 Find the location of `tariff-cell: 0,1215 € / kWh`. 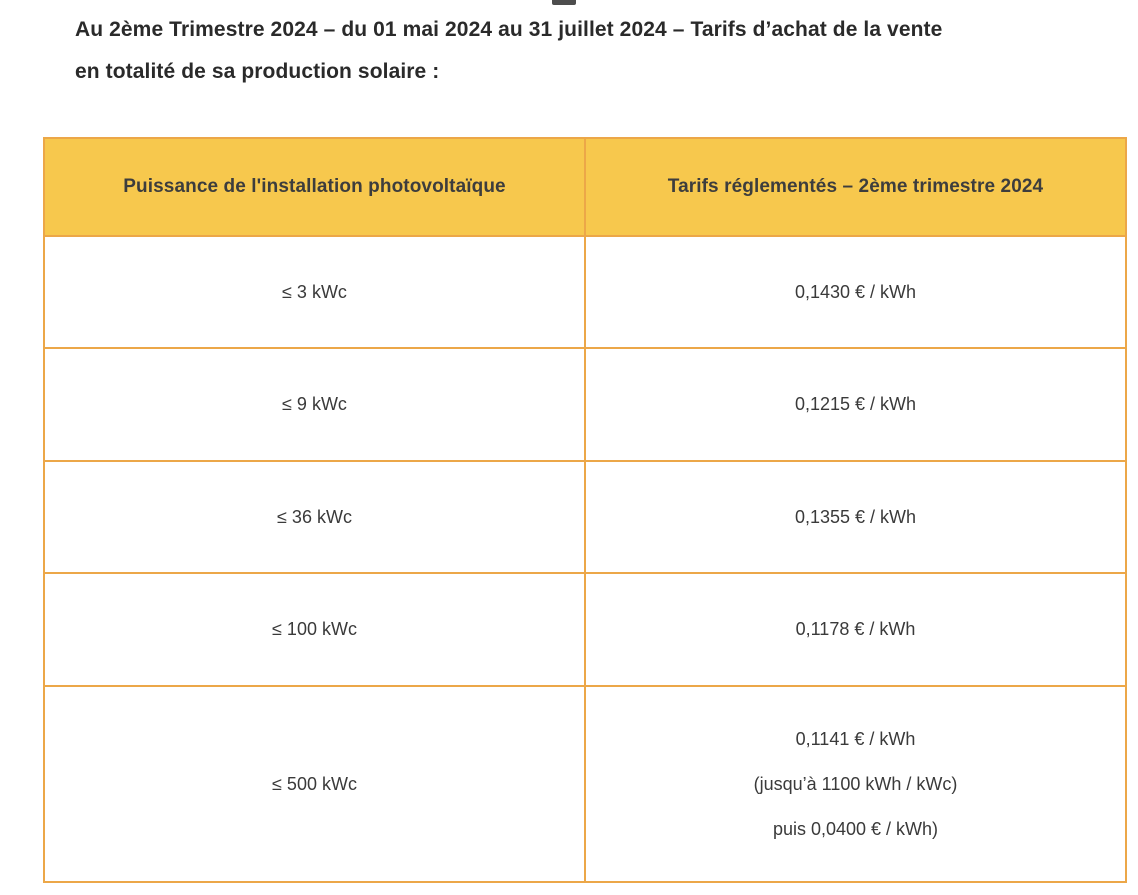

tariff-cell: 0,1215 € / kWh is located at coordinates (855, 404).